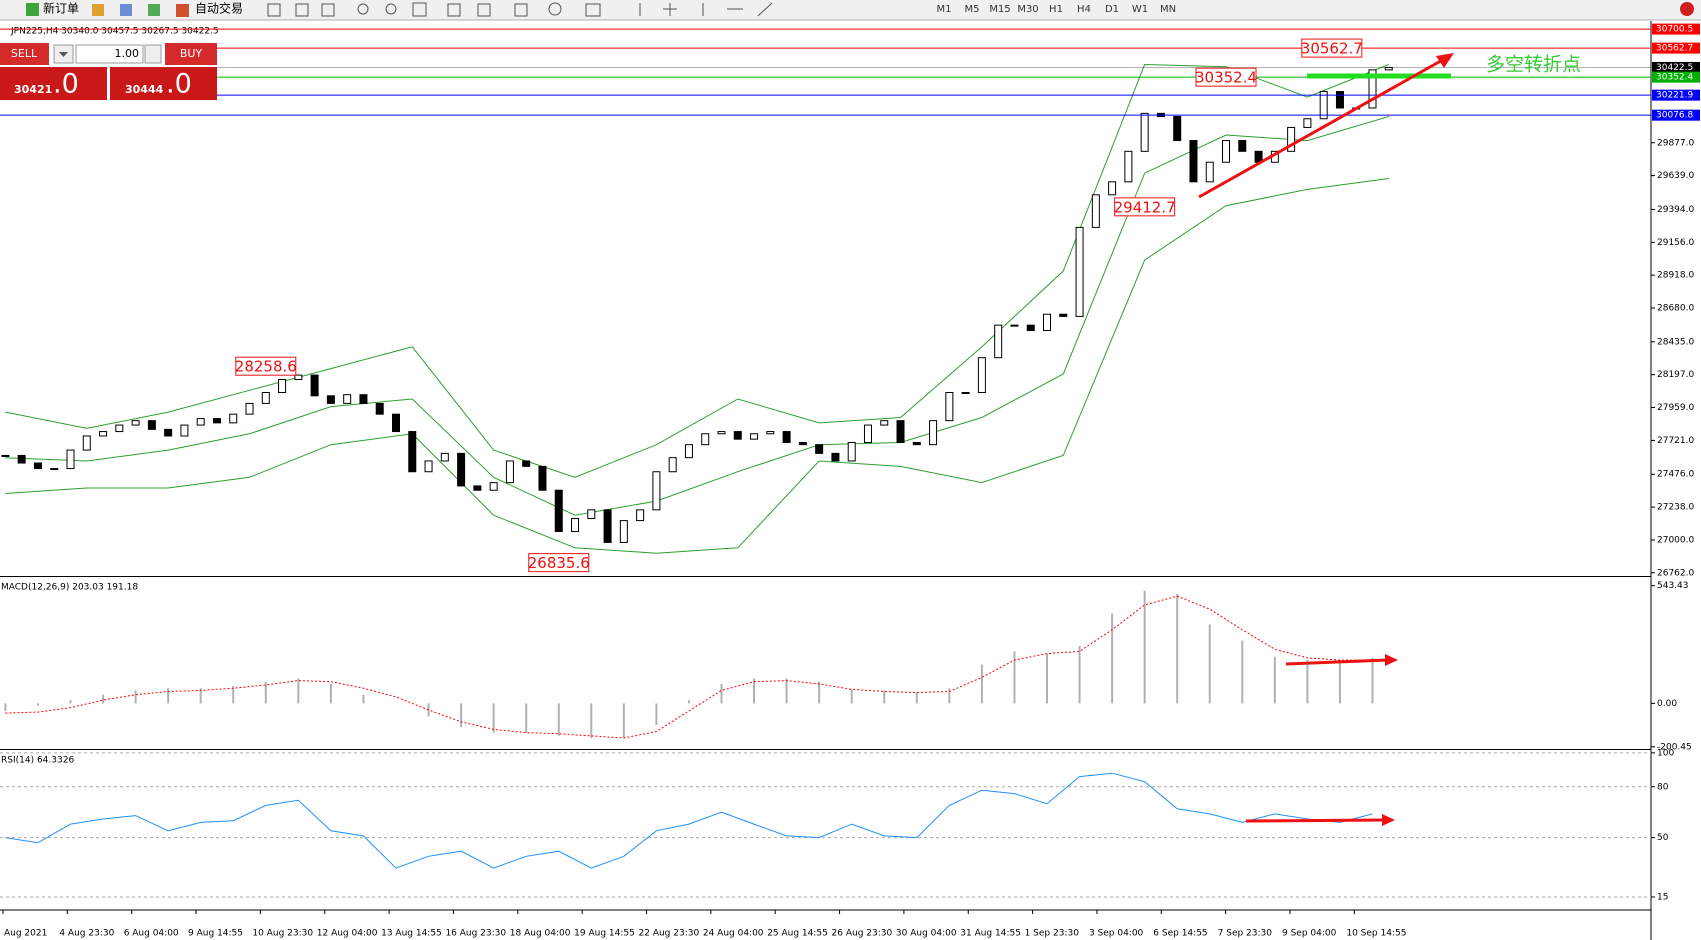 This screenshot has width=1701, height=940. I want to click on timeframe: H1, so click(1056, 9).